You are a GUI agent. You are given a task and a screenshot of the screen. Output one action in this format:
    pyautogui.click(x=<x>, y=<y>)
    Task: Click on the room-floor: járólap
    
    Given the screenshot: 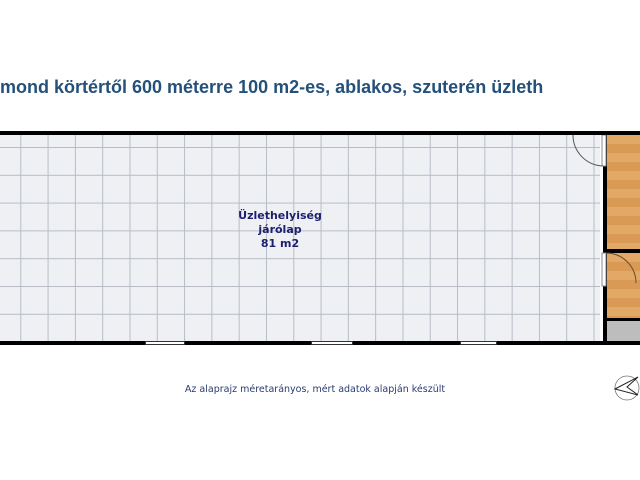 What is the action you would take?
    pyautogui.click(x=280, y=229)
    